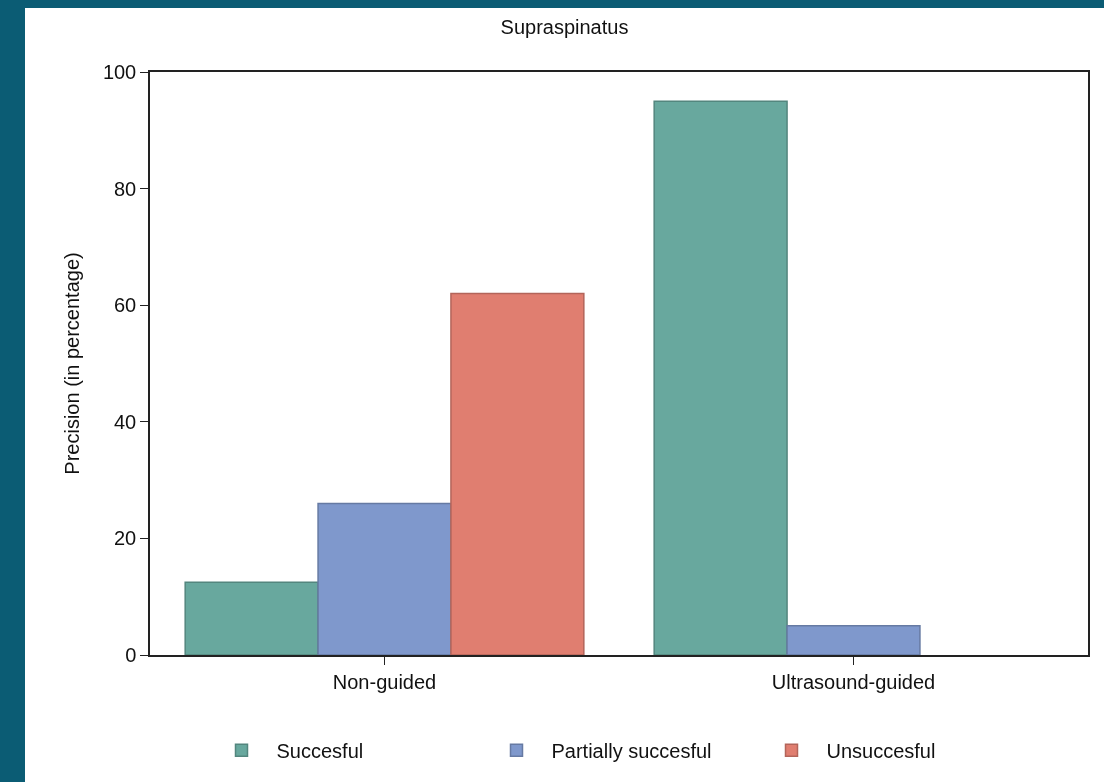  What do you see at coordinates (125, 538) in the screenshot?
I see `y-tick-label: 20` at bounding box center [125, 538].